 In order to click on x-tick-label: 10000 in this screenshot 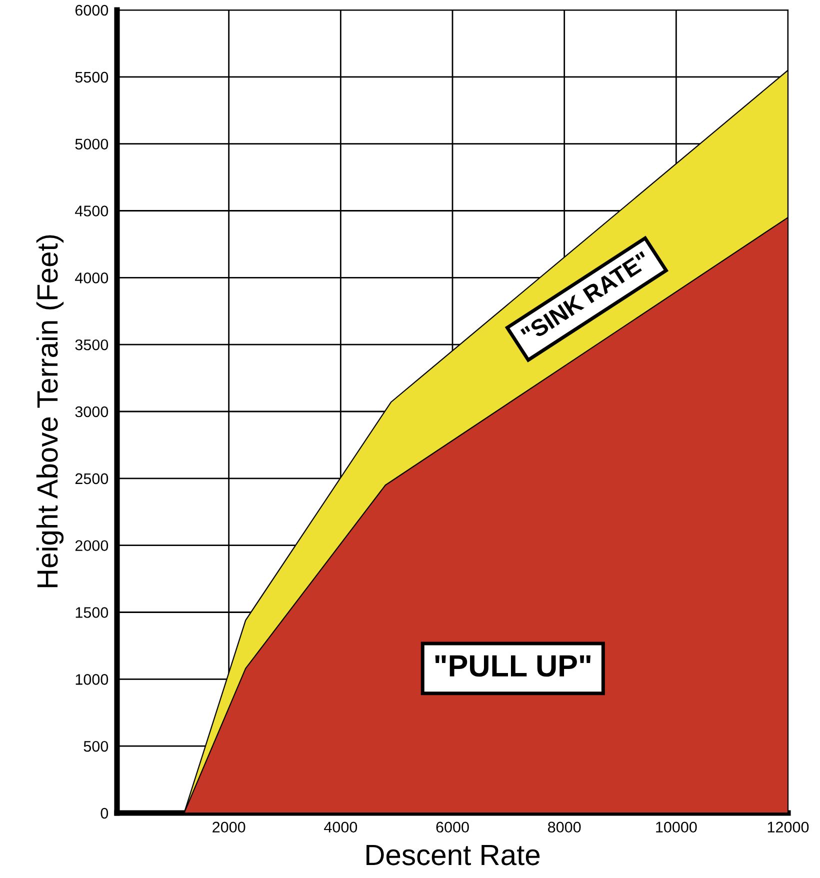, I will do `click(676, 827)`.